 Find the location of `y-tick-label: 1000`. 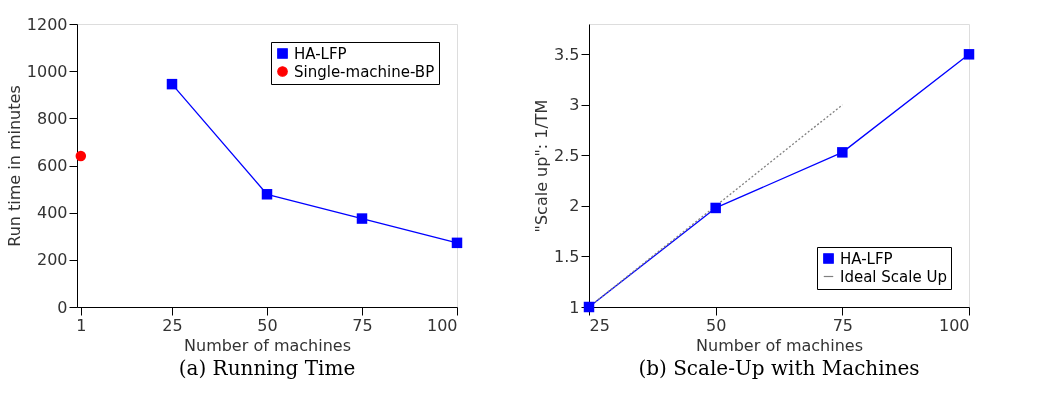

y-tick-label: 1000 is located at coordinates (47, 71).